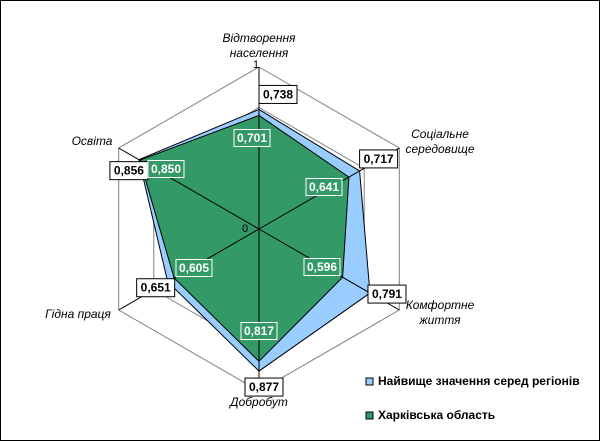 Image resolution: width=600 pixels, height=441 pixels. Describe the element at coordinates (258, 402) in the screenshot. I see `axis-label-4: Добробут` at that location.